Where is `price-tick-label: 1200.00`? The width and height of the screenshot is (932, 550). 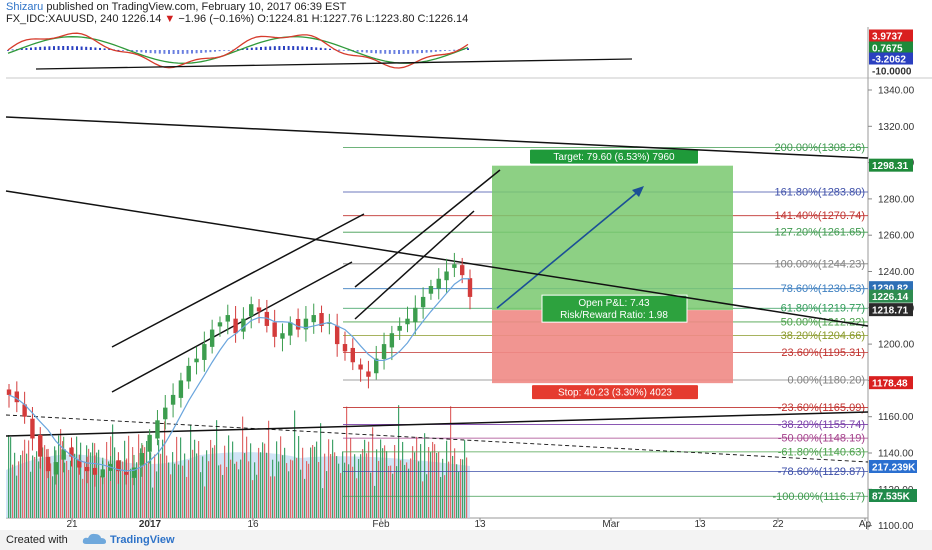
price-tick-label: 1200.00 is located at coordinates (896, 345).